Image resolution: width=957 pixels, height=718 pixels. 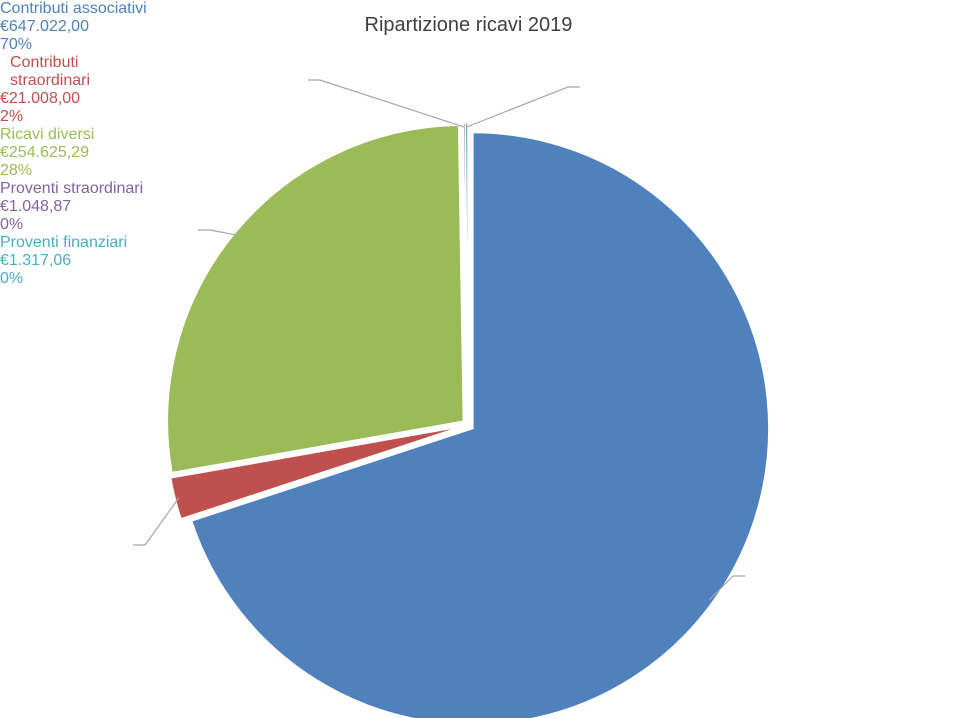 What do you see at coordinates (72, 188) in the screenshot?
I see `label-category: Proventi straordinari` at bounding box center [72, 188].